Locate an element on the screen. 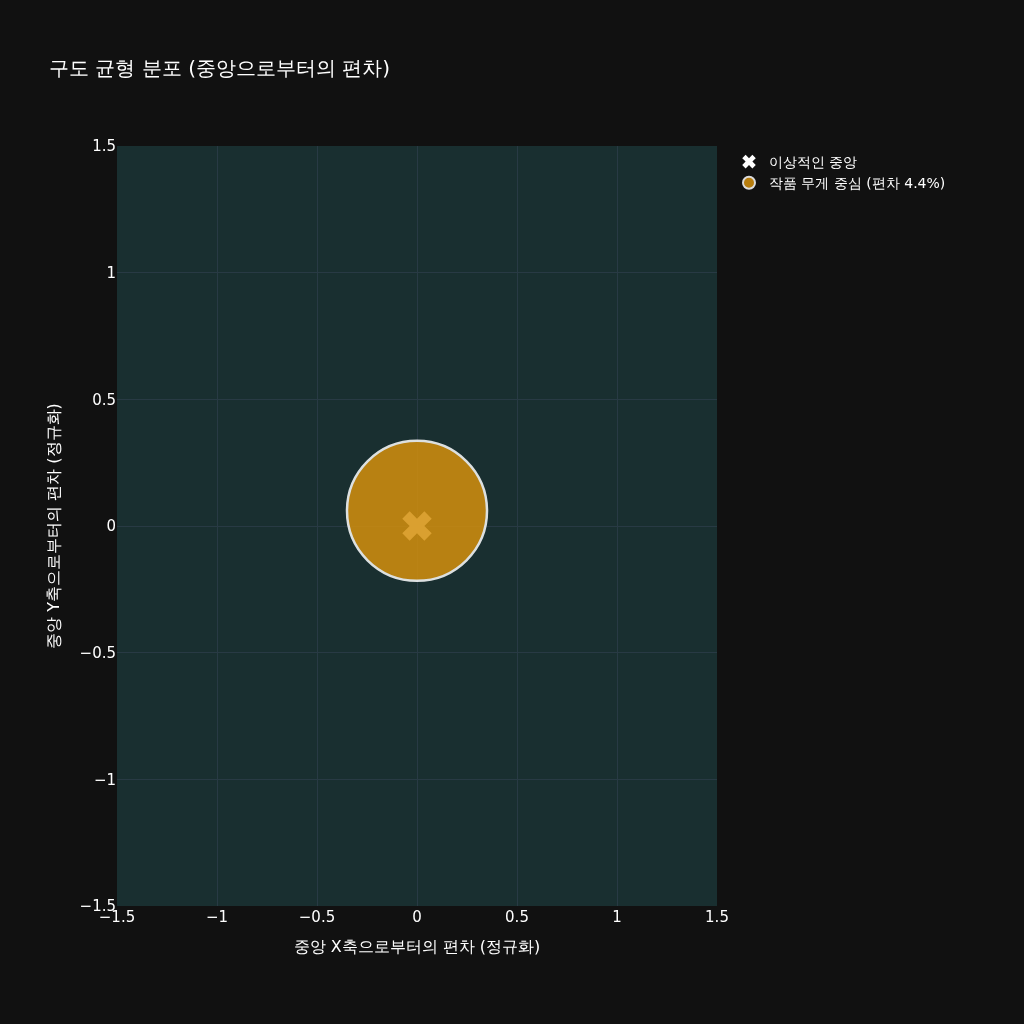 The image size is (1024, 1024). x-tick-label: −1 is located at coordinates (217, 917).